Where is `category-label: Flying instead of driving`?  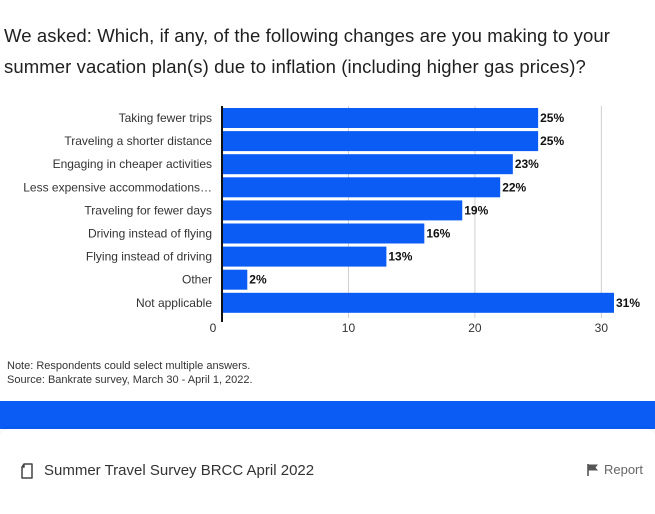 category-label: Flying instead of driving is located at coordinates (149, 257).